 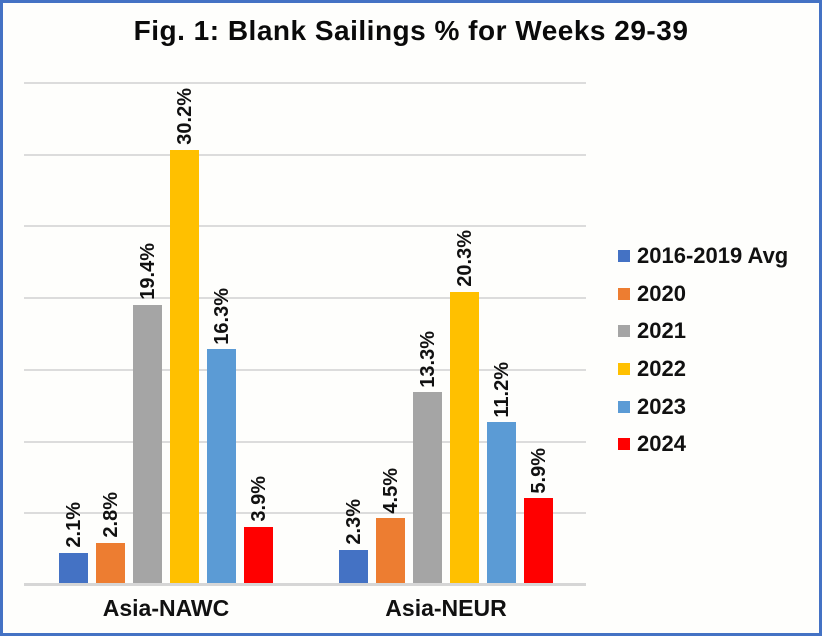 I want to click on bar-value-label: 11.2%, so click(x=501, y=389).